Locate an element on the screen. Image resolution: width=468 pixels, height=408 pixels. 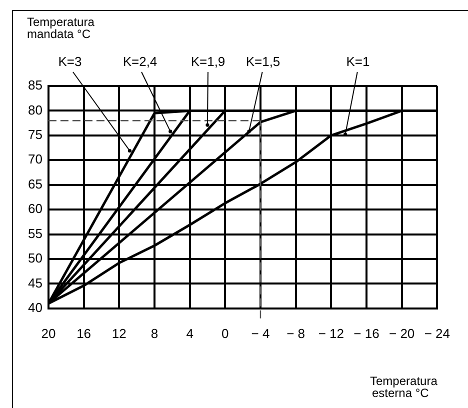
y-axis-title: Temperatura mandata °C is located at coordinates (61, 28).